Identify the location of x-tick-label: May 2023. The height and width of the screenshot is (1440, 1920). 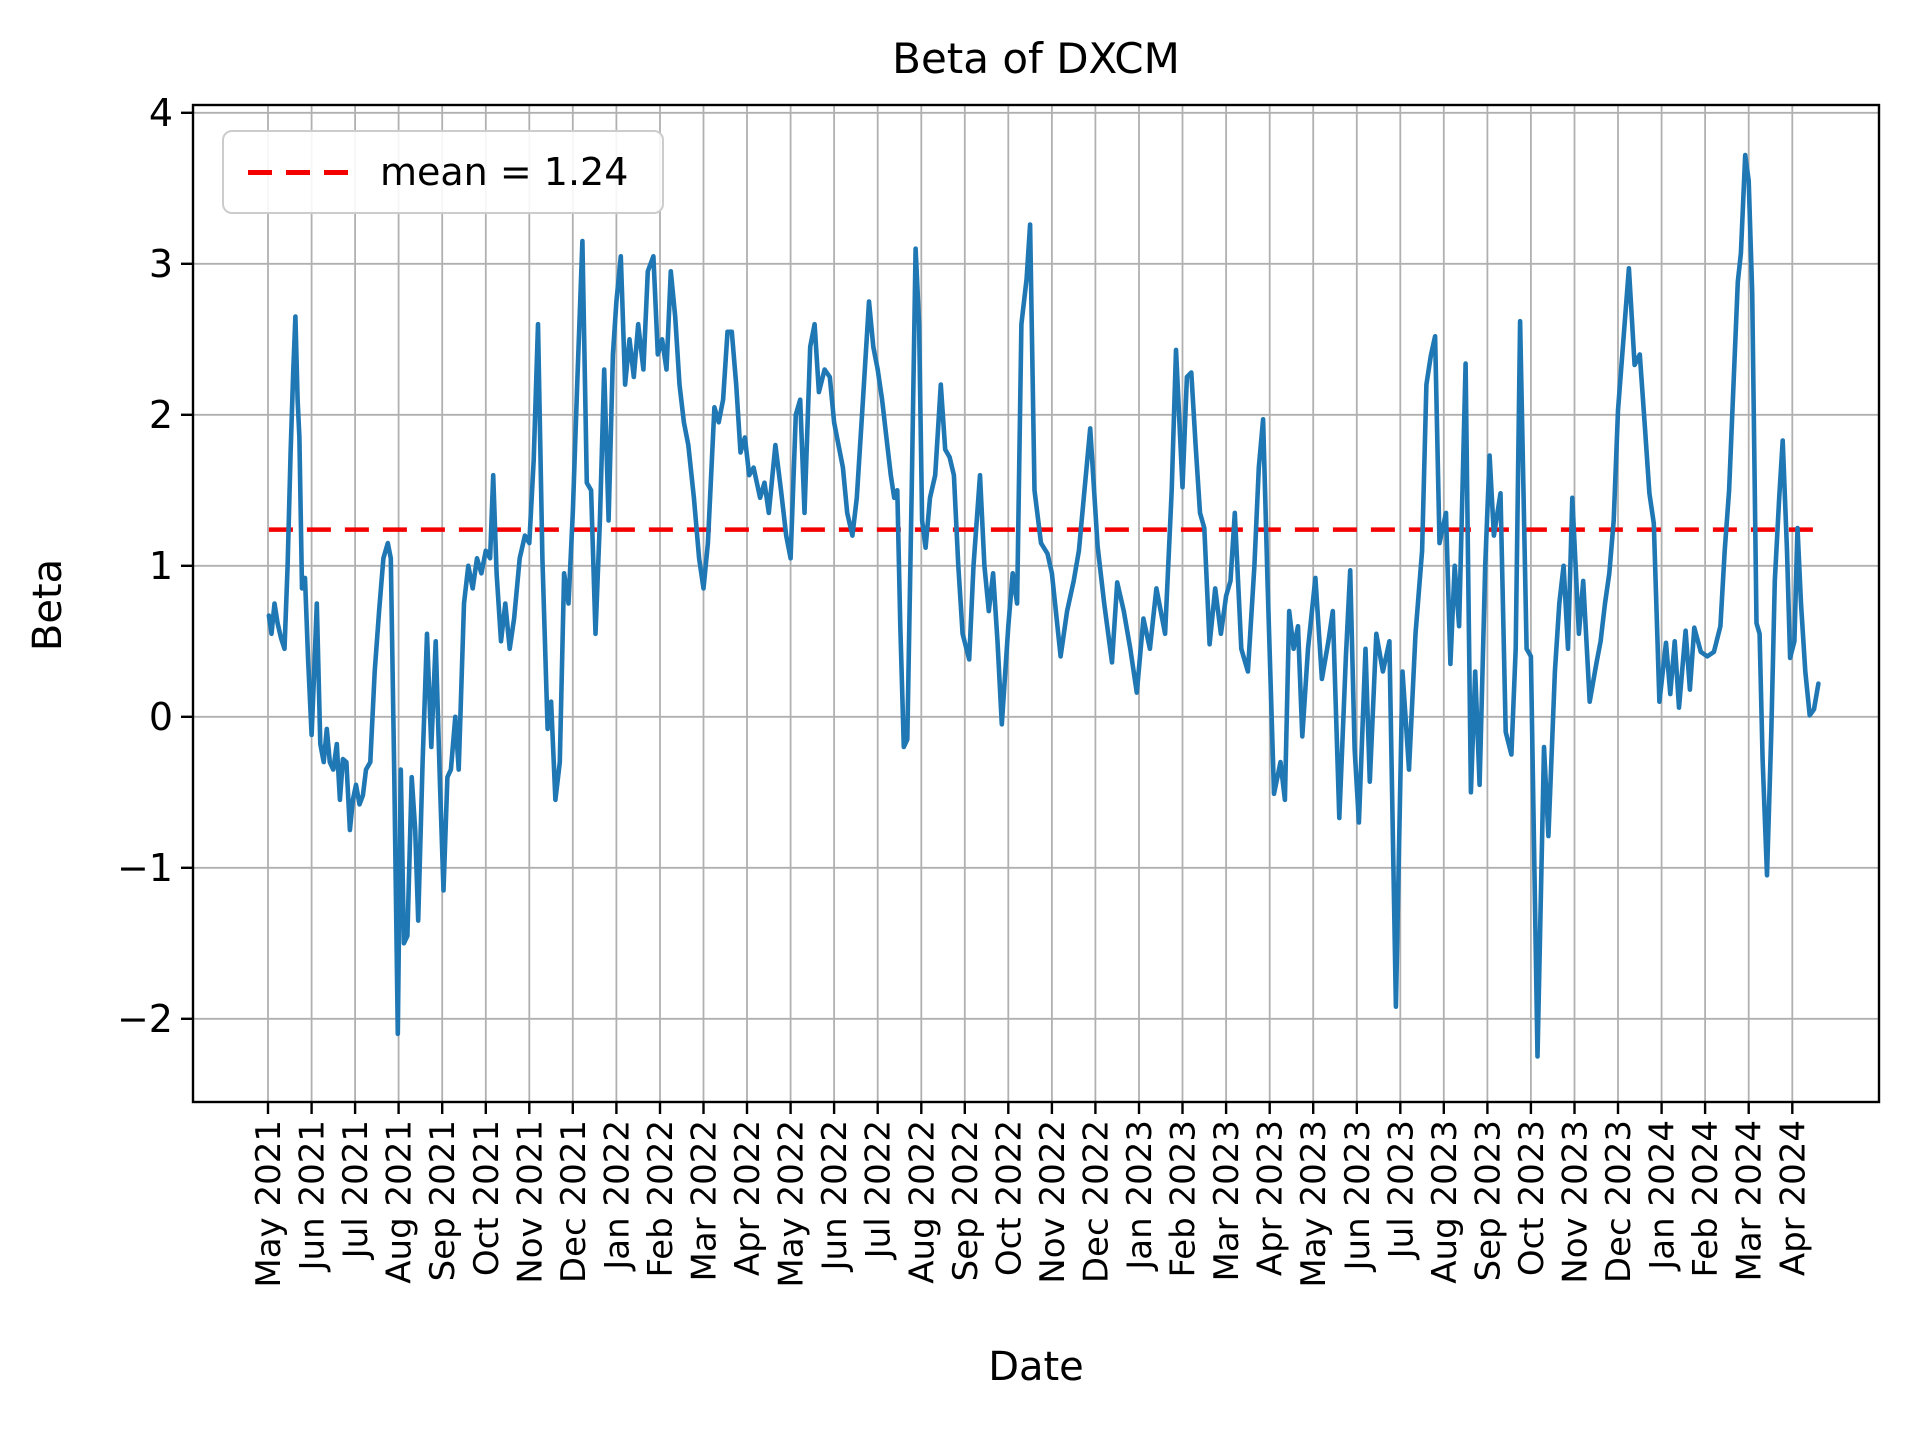
(1314, 1204).